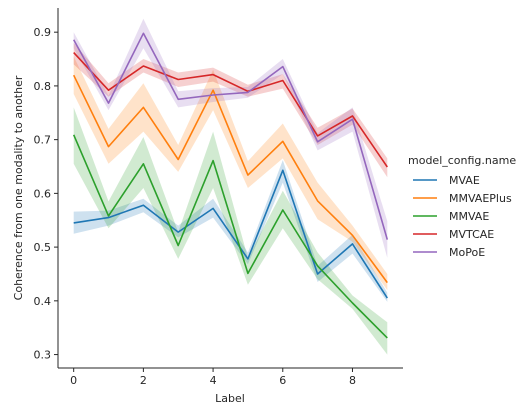  I want to click on y-tick-label: 0.3, so click(43, 355).